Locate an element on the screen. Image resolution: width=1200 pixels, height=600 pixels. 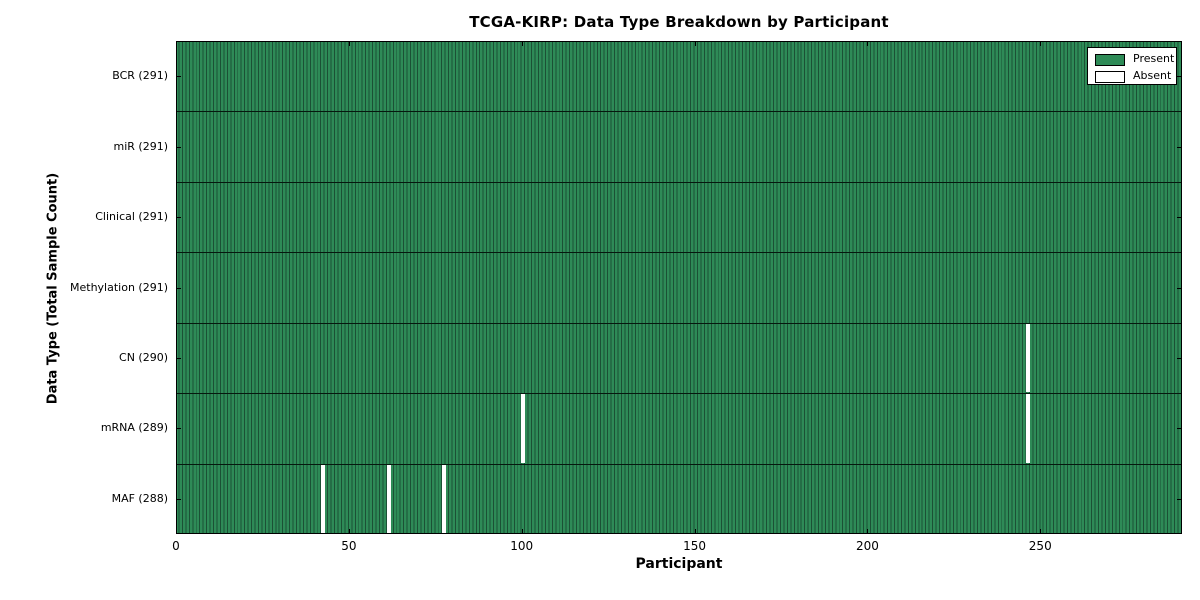
y-tick-label-mir: miR (291) is located at coordinates (141, 146).